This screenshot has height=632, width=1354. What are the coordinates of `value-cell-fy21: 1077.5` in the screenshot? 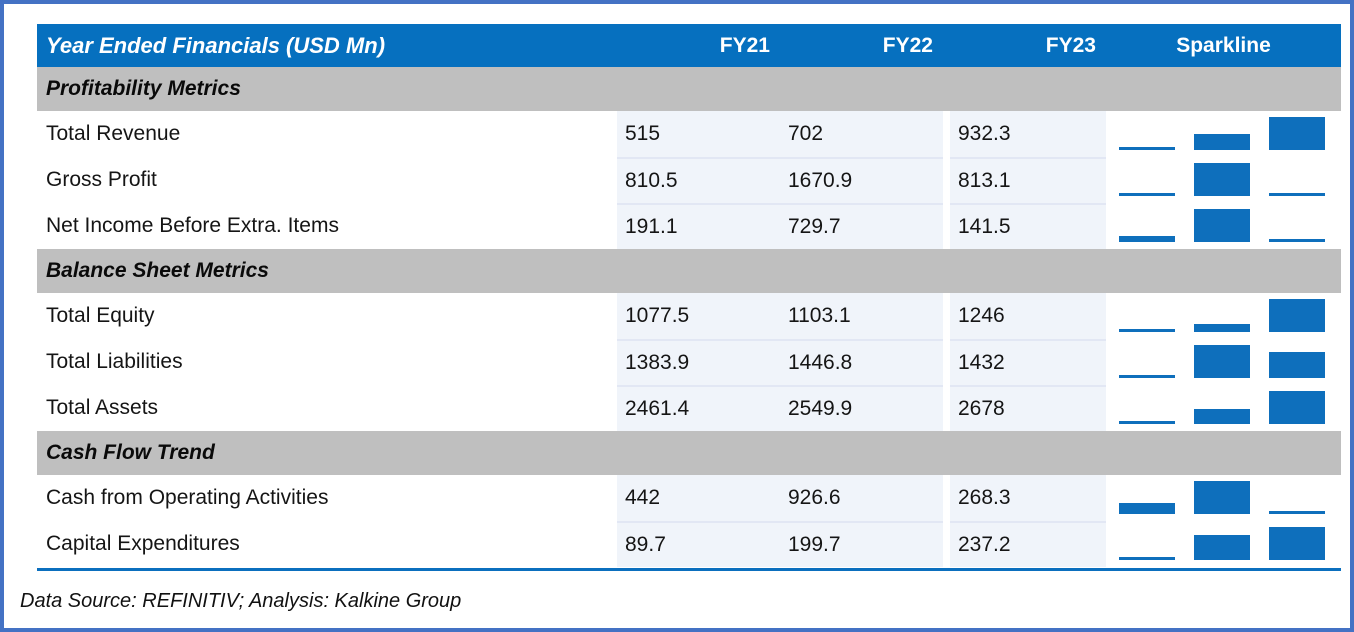 It's located at (698, 316).